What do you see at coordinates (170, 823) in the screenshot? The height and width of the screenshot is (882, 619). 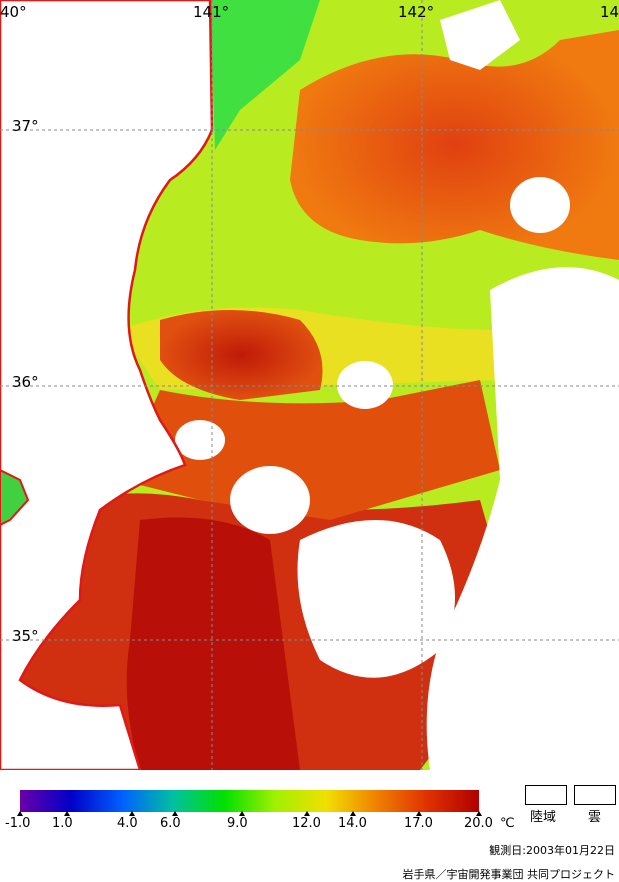 I see `legend-tick-label: 6.0` at bounding box center [170, 823].